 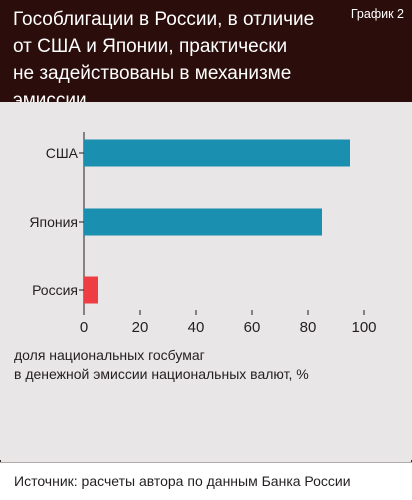 What do you see at coordinates (53, 222) in the screenshot?
I see `y-tick-label: Япония` at bounding box center [53, 222].